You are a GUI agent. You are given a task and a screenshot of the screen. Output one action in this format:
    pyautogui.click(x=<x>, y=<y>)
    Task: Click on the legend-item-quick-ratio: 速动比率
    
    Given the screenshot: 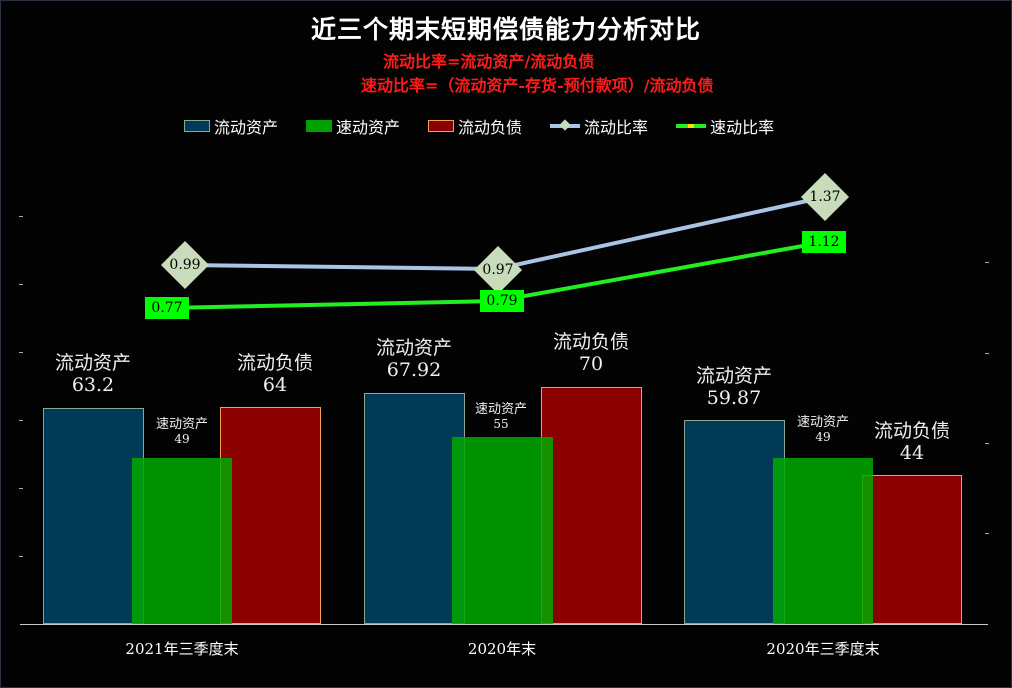 What is the action you would take?
    pyautogui.click(x=725, y=126)
    